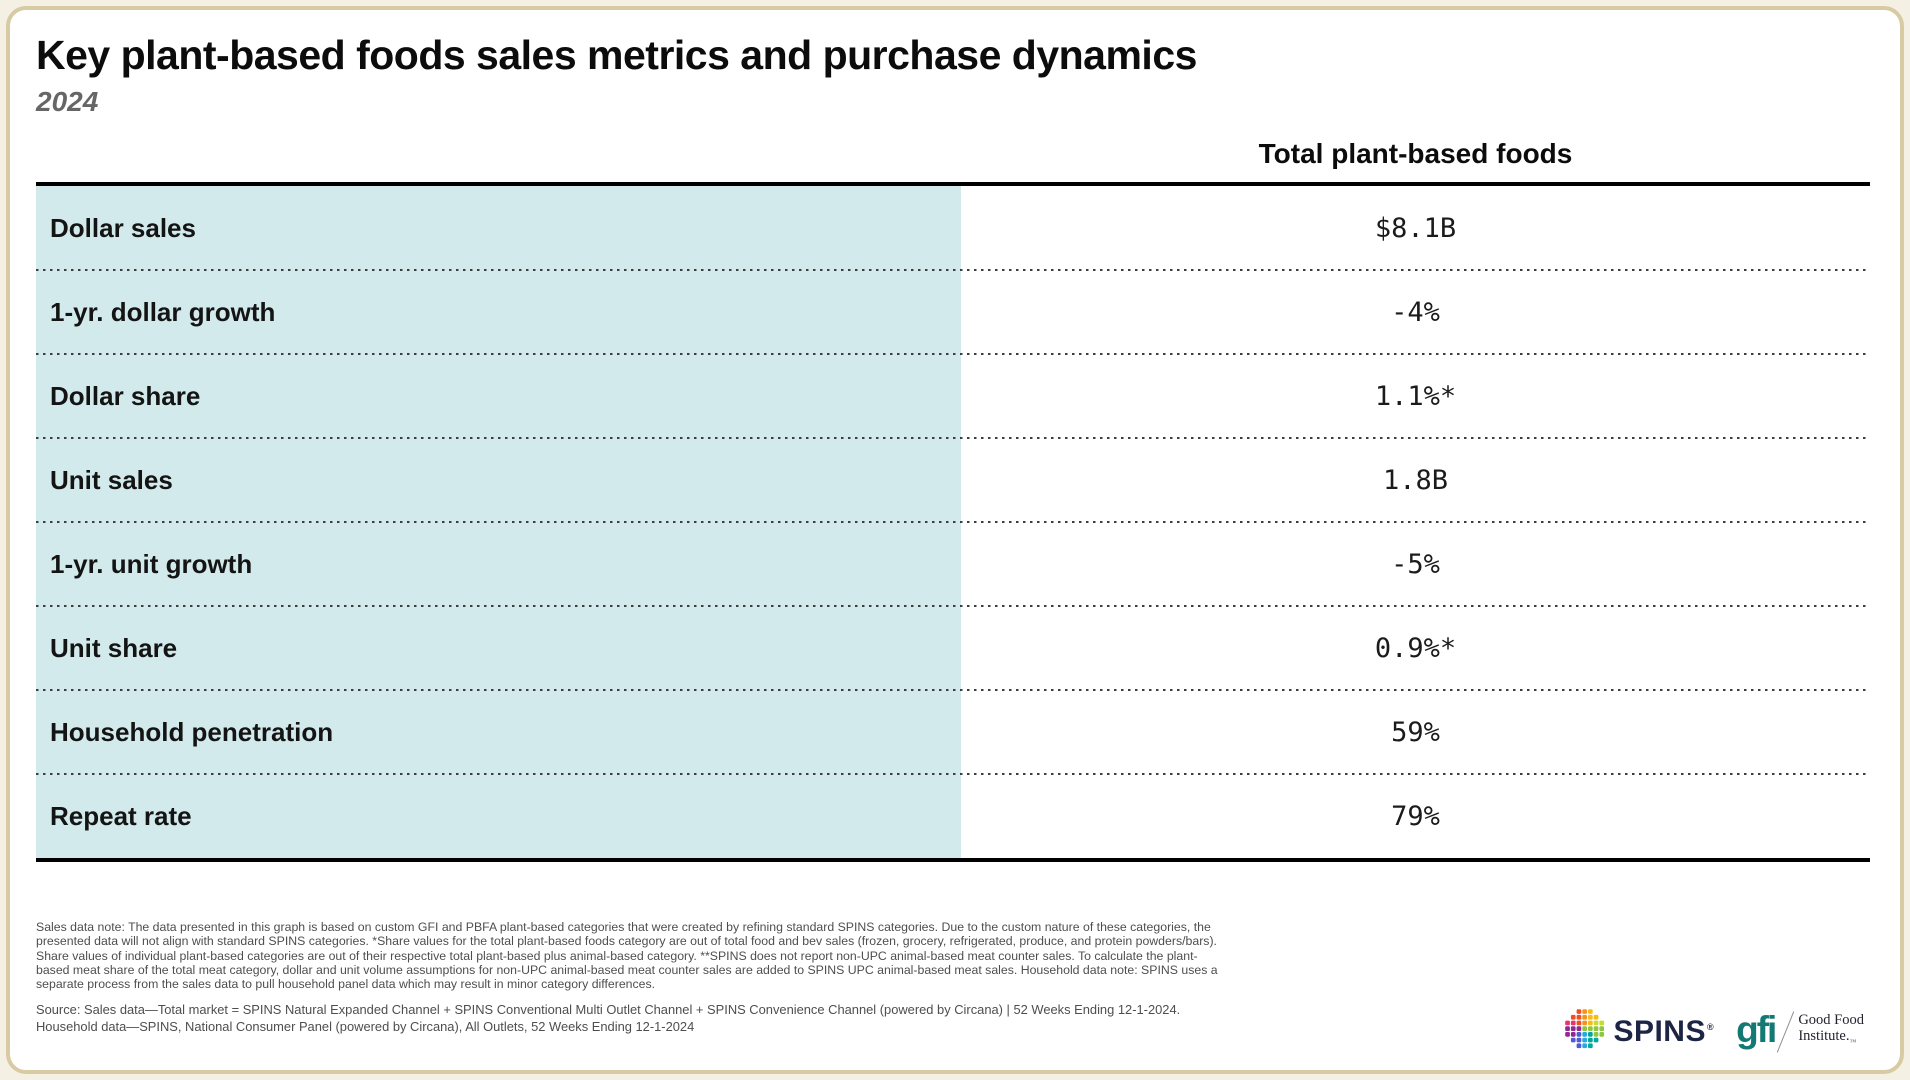 The image size is (1910, 1080). Describe the element at coordinates (125, 395) in the screenshot. I see `metric-label: Dollar share` at that location.